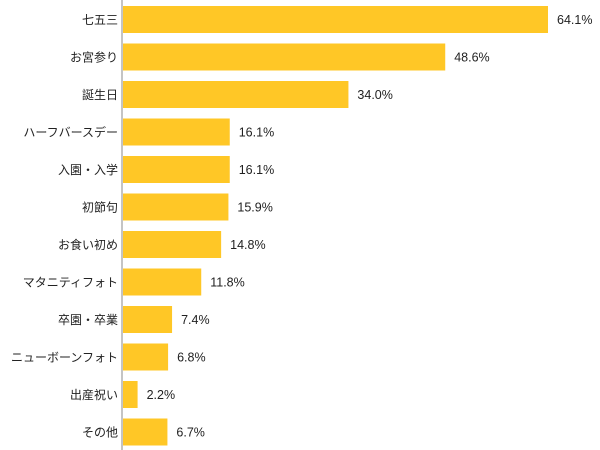  What do you see at coordinates (70, 132) in the screenshot?
I see `category-label: ハーフバースデー` at bounding box center [70, 132].